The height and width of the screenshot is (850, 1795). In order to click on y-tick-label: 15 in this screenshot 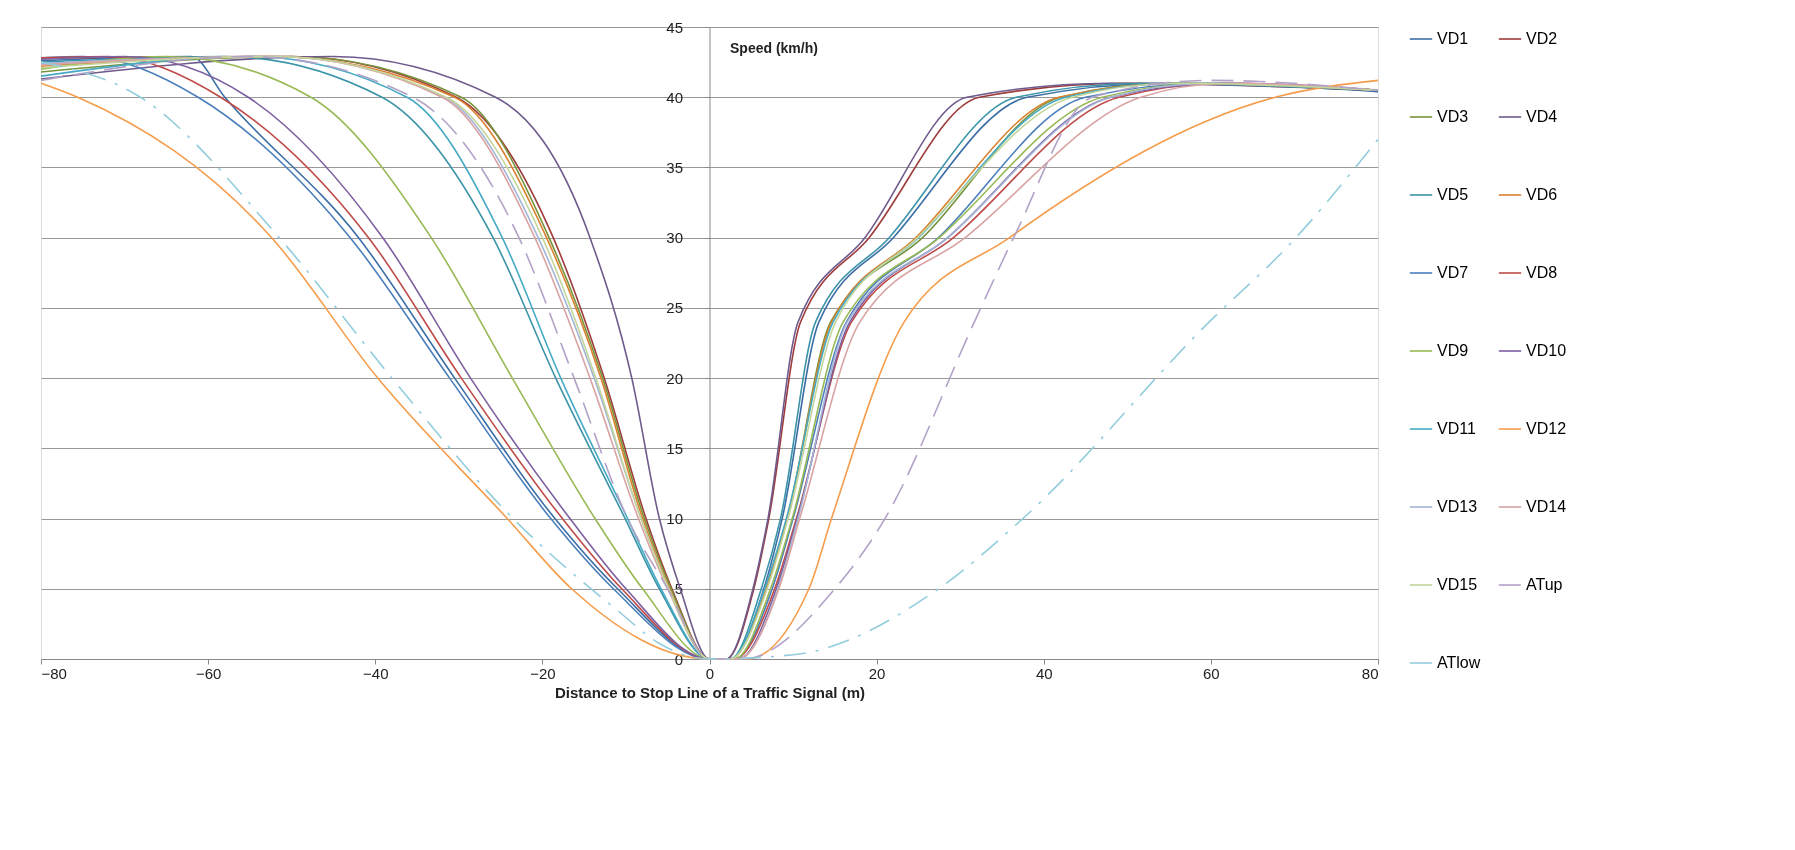, I will do `click(674, 448)`.